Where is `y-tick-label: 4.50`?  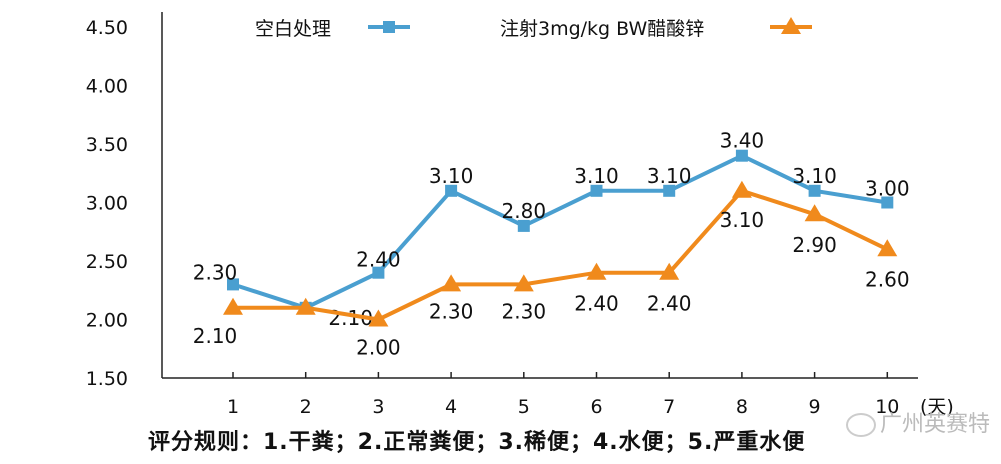
y-tick-label: 4.50 is located at coordinates (107, 28).